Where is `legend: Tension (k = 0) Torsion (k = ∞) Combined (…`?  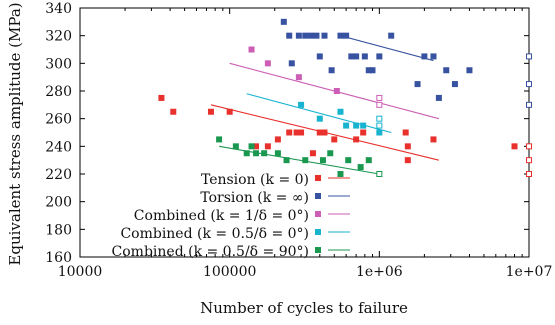 legend: Tension (k = 0) Torsion (k = ∞) Combined (… is located at coordinates (231, 216).